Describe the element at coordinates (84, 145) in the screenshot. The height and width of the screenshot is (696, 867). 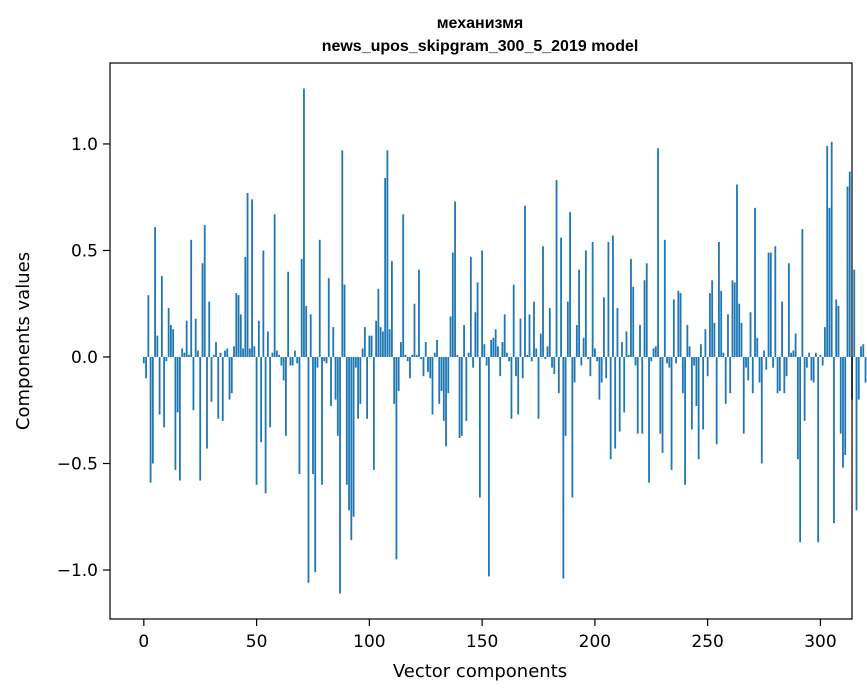
I see `y-tick-label: 1.0` at that location.